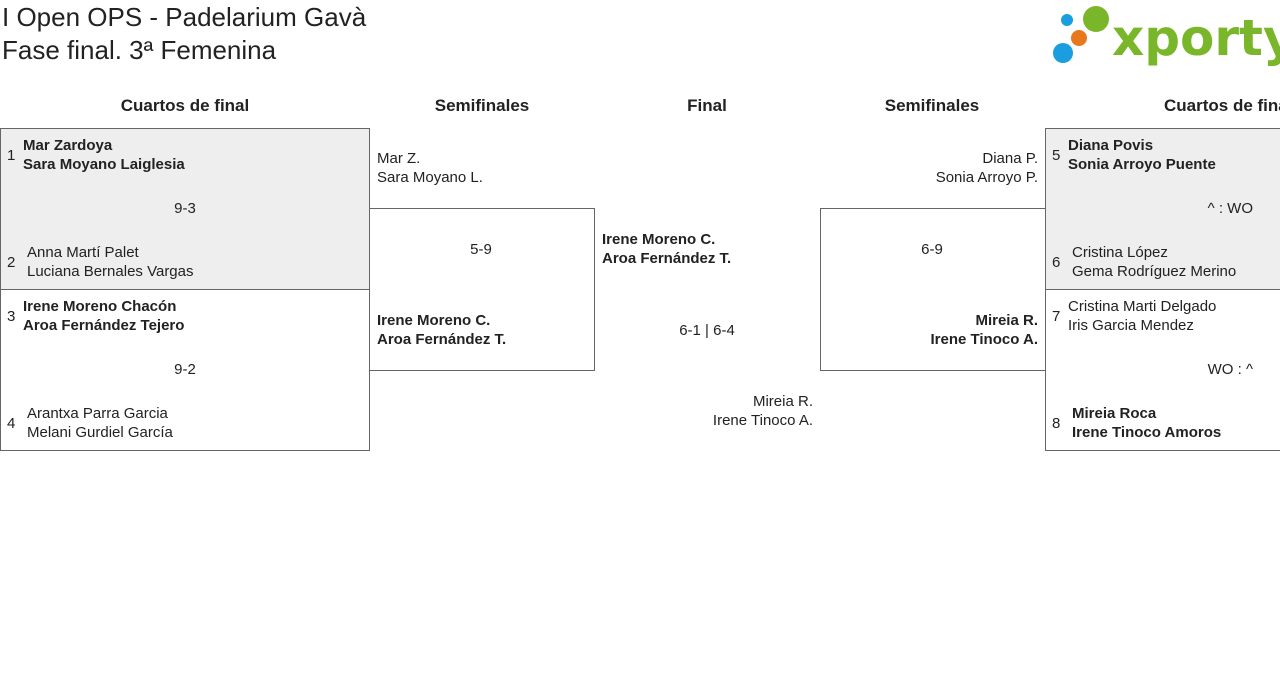 Image resolution: width=1280 pixels, height=697 pixels. I want to click on player-name: Irene Moreno Chacón, so click(100, 306).